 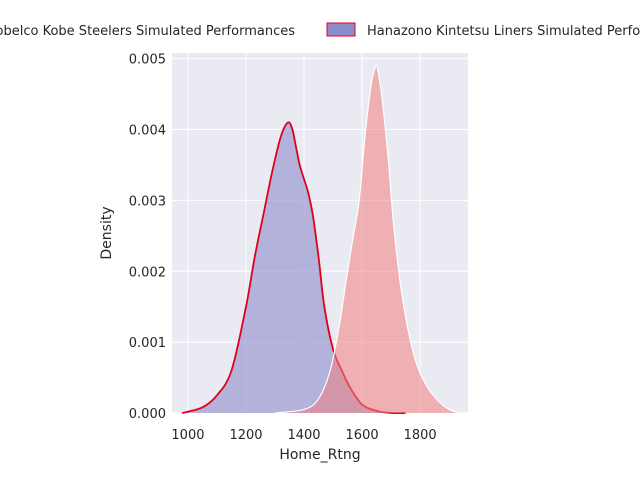 I want to click on x-tick-label: 1000, so click(x=187, y=435).